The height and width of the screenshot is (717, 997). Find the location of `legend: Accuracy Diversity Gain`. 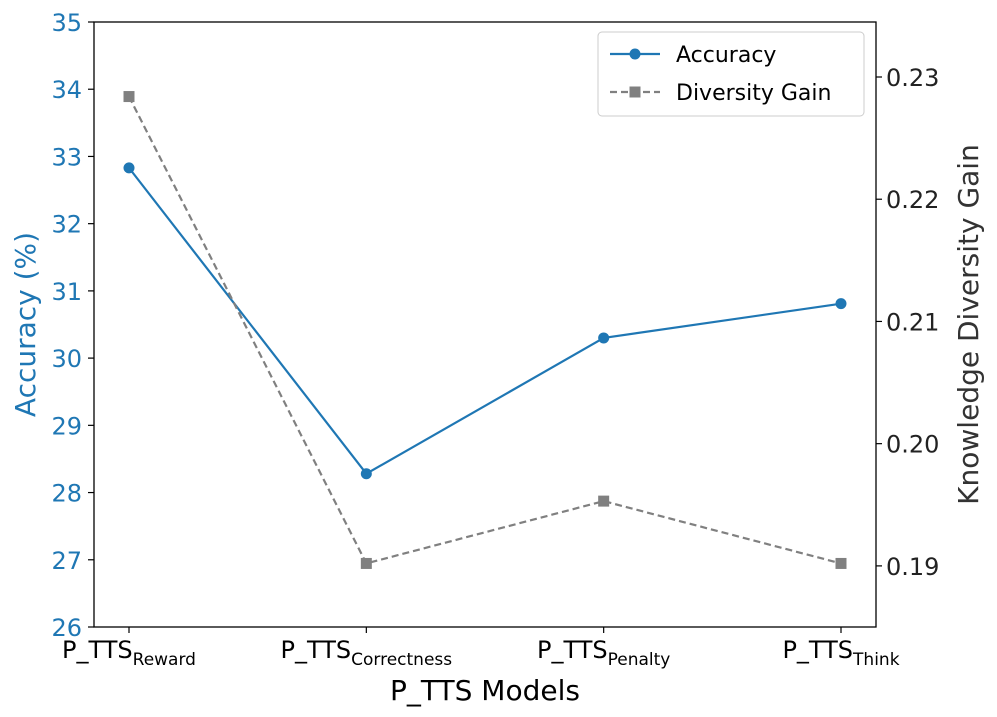

legend: Accuracy Diversity Gain is located at coordinates (731, 74).